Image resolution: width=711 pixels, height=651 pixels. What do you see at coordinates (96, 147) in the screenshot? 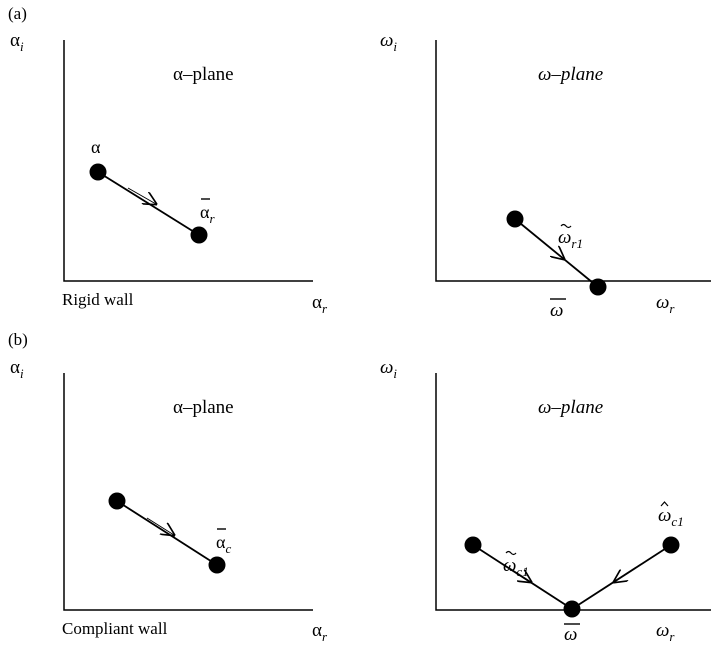
I see `start-point-label-a-left: α` at bounding box center [96, 147].